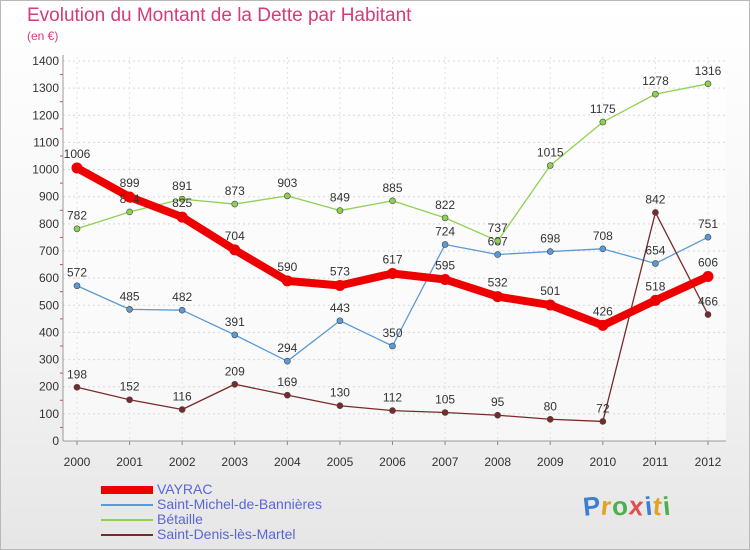 The width and height of the screenshot is (750, 550). Describe the element at coordinates (603, 408) in the screenshot. I see `data-label: 72` at that location.